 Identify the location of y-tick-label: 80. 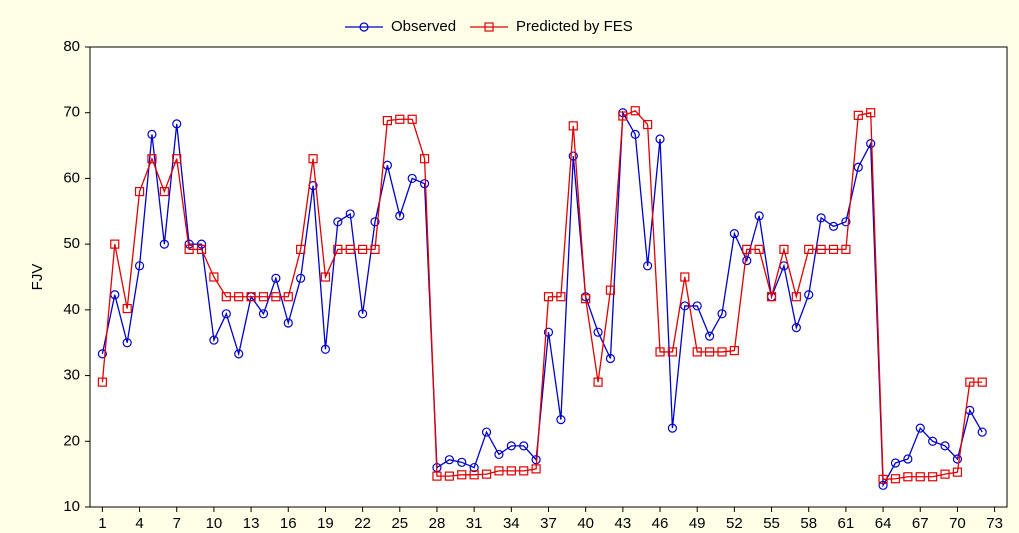
(71, 46).